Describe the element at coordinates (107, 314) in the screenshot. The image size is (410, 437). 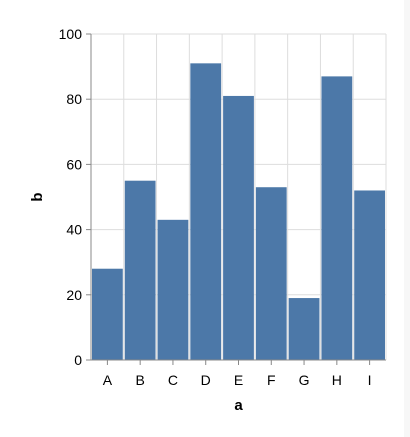
I see `bar-A` at that location.